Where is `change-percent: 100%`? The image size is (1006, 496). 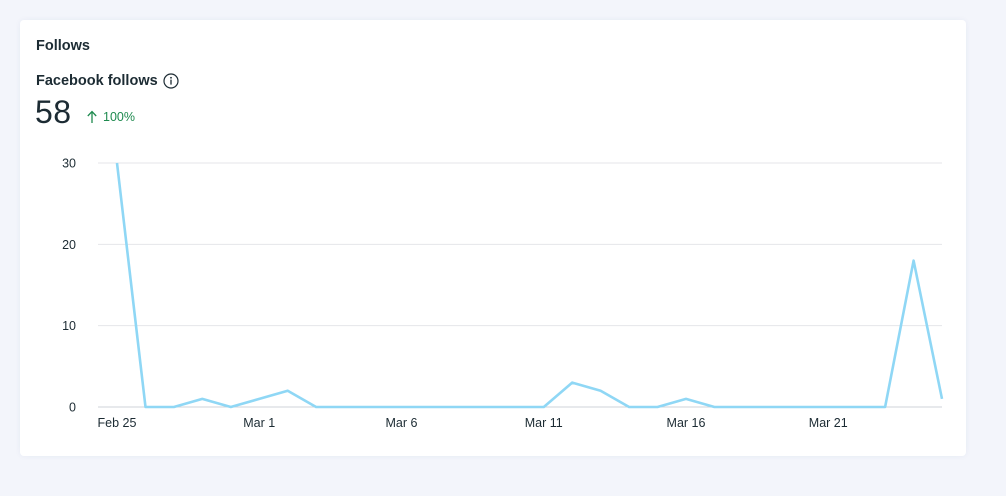 change-percent: 100% is located at coordinates (119, 117).